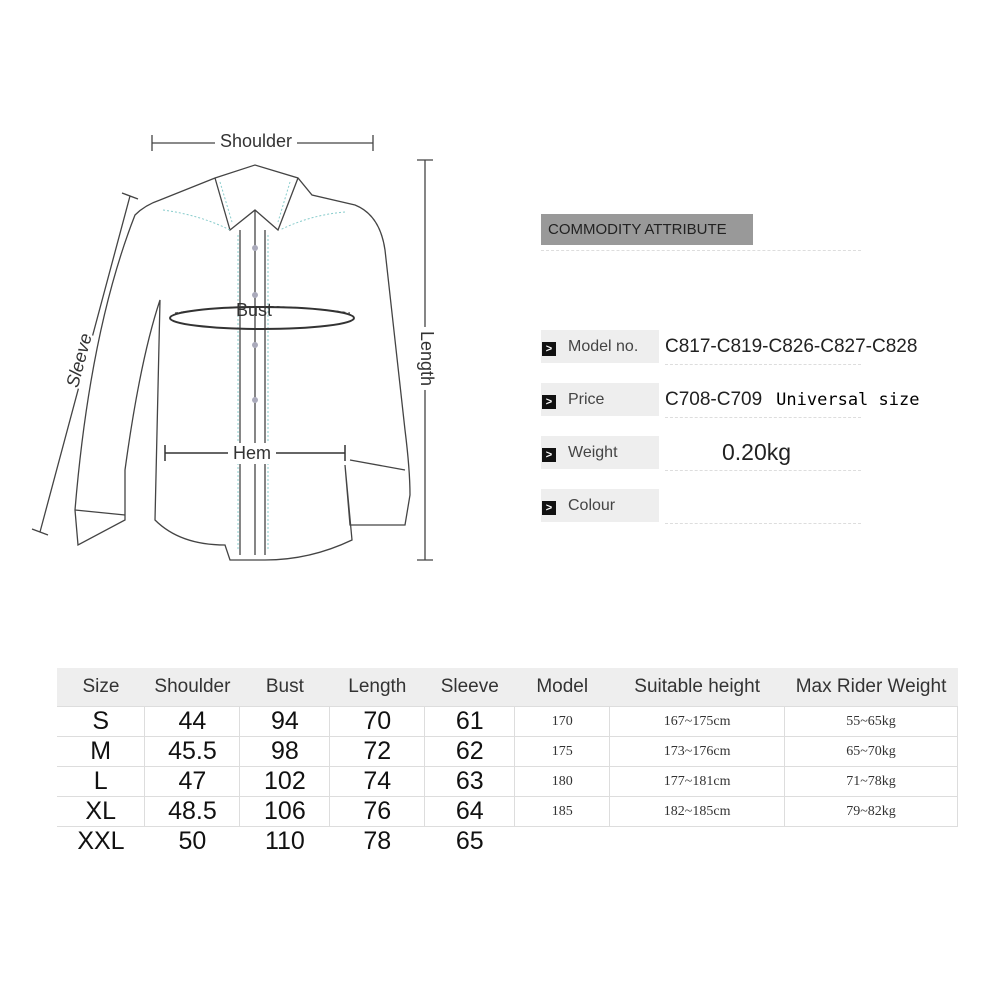 The height and width of the screenshot is (1002, 1002). I want to click on attr-label: Price, so click(586, 399).